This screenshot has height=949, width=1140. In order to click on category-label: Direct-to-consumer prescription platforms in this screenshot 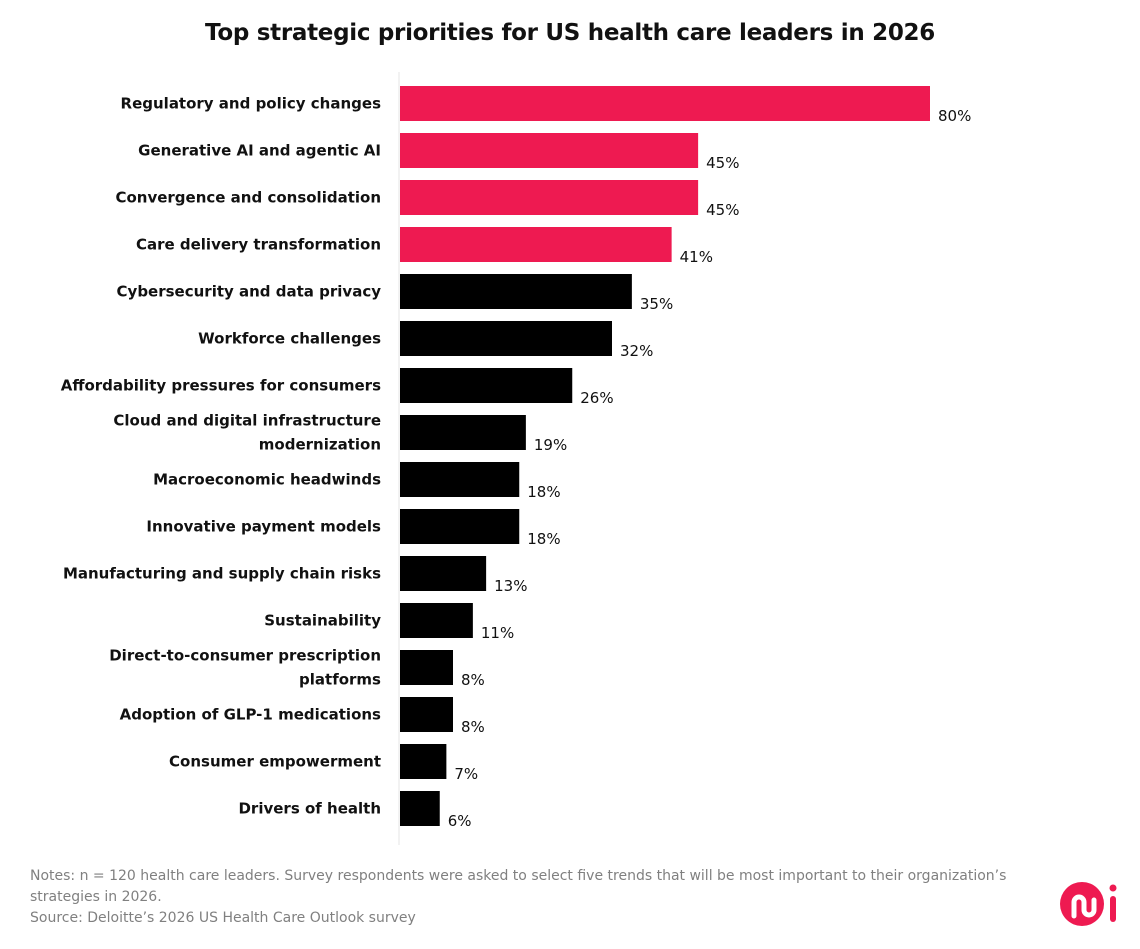, I will do `click(245, 668)`.